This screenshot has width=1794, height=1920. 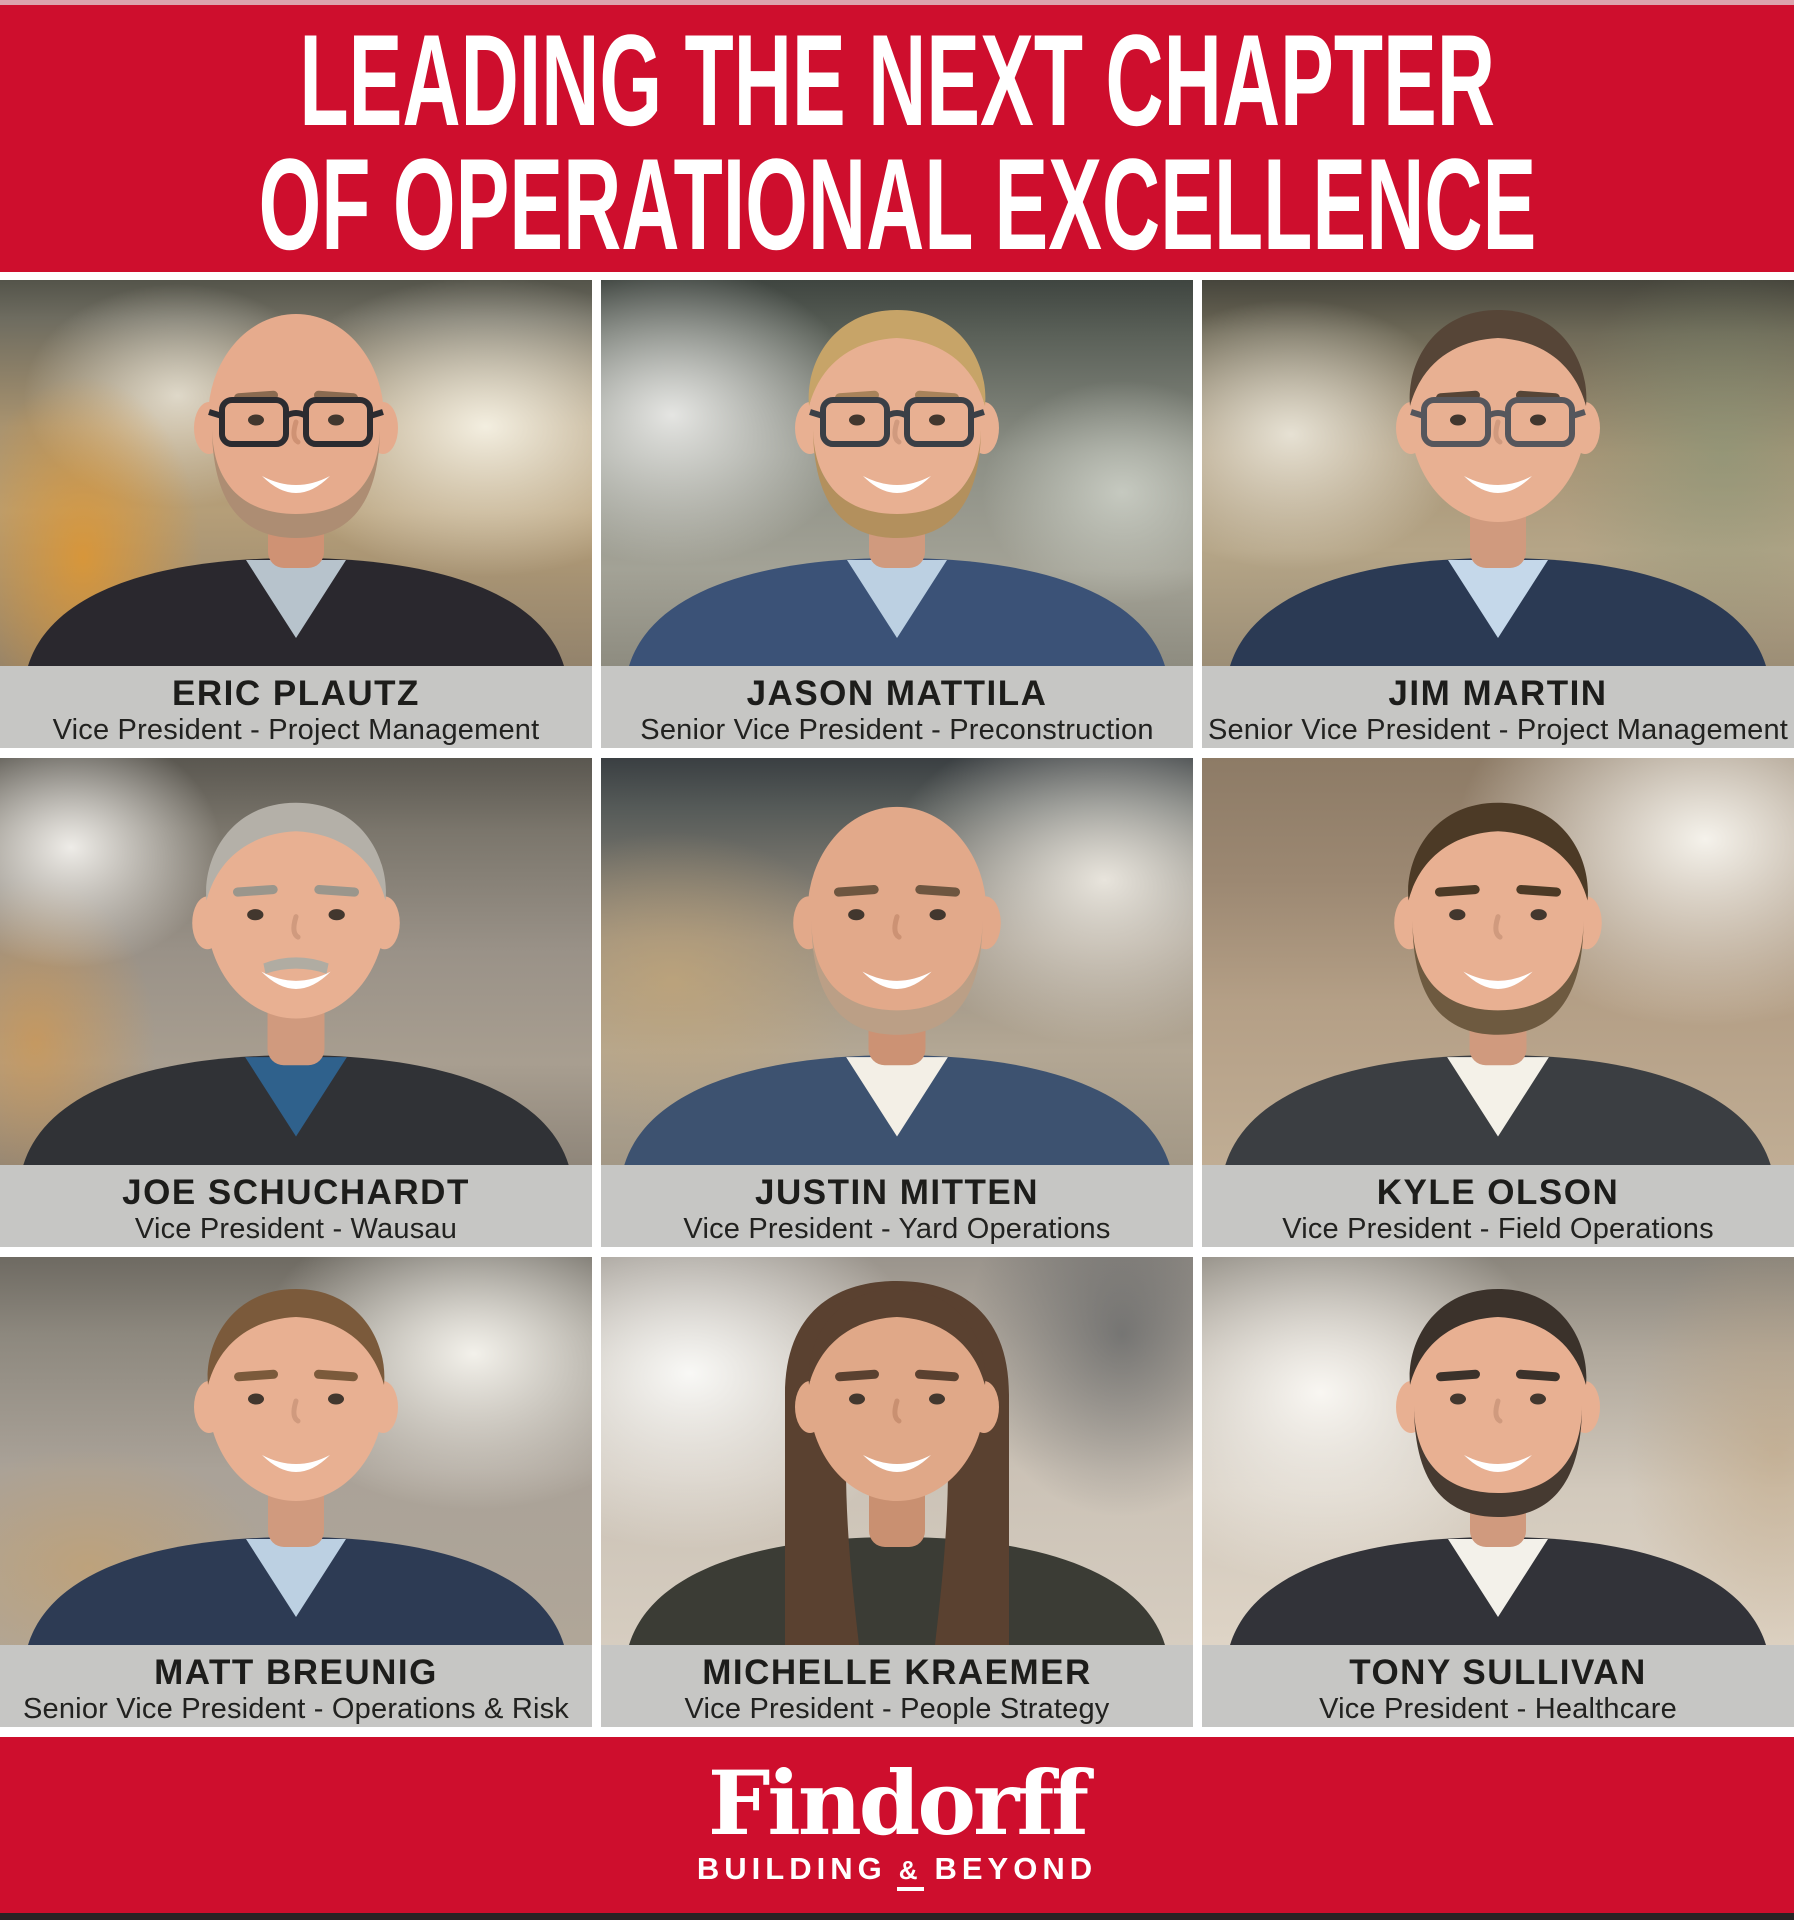 I want to click on person-name: JIM MARTIN, so click(x=1498, y=693).